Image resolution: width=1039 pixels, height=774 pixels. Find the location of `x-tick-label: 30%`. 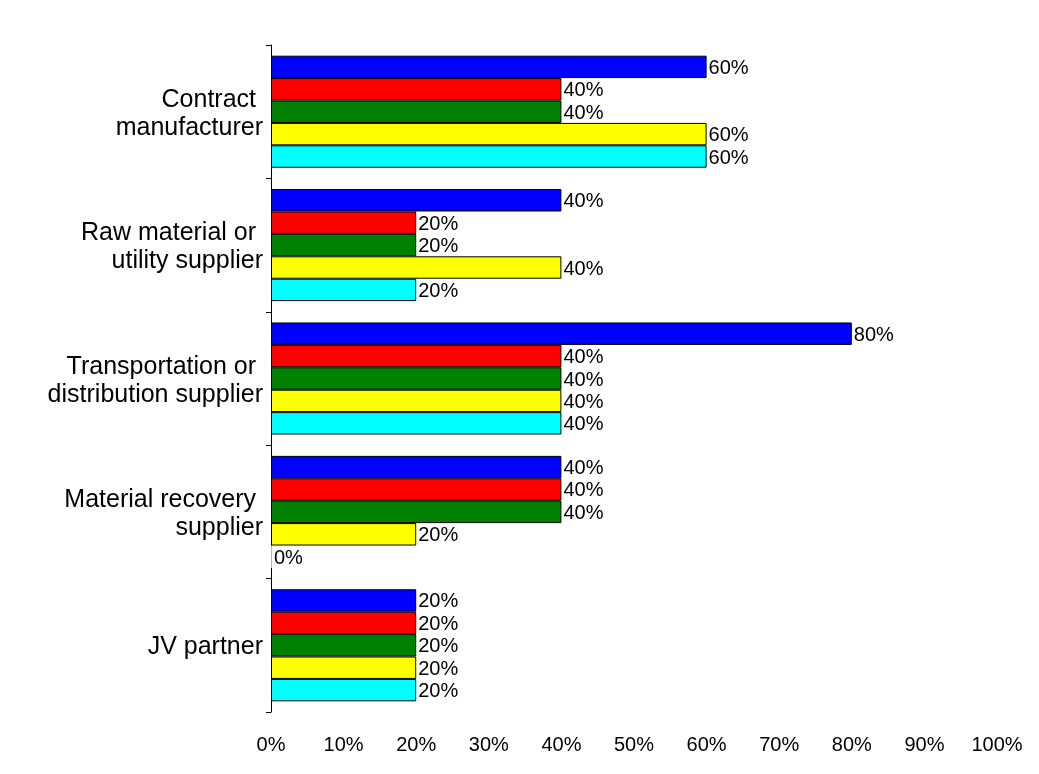

x-tick-label: 30% is located at coordinates (489, 744).